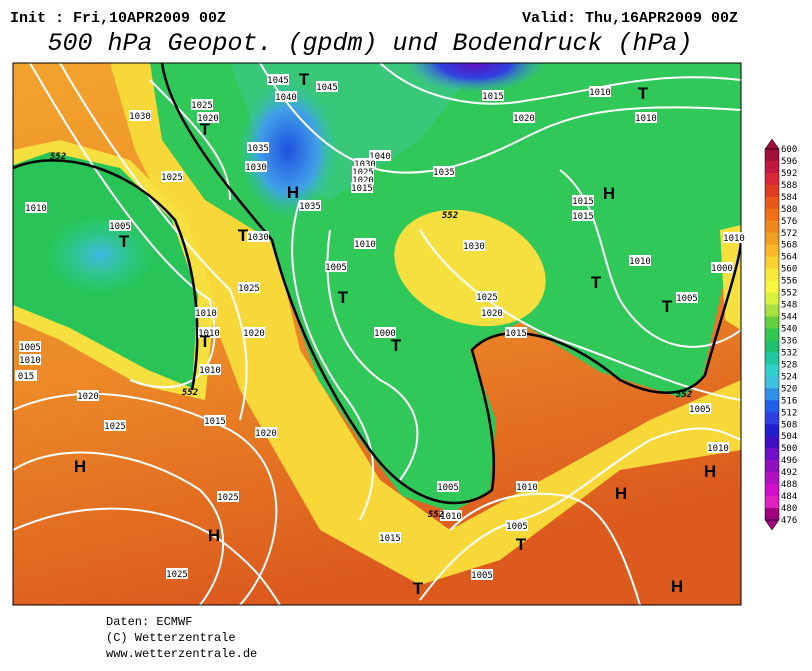  Describe the element at coordinates (789, 509) in the screenshot. I see `legend-label: 480` at that location.